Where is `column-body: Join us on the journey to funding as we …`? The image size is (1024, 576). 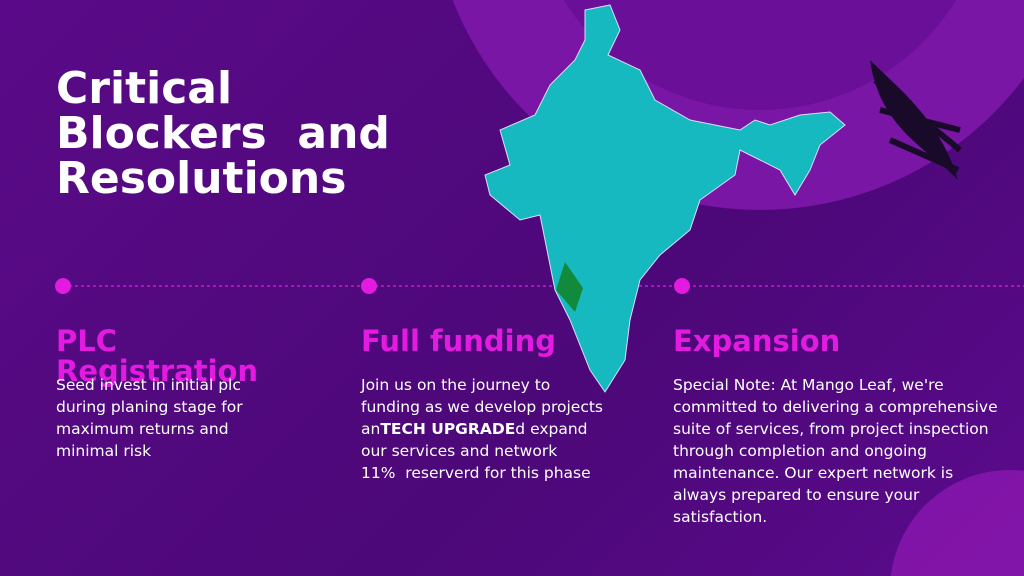 column-body: Join us on the journey to funding as we … is located at coordinates (486, 429).